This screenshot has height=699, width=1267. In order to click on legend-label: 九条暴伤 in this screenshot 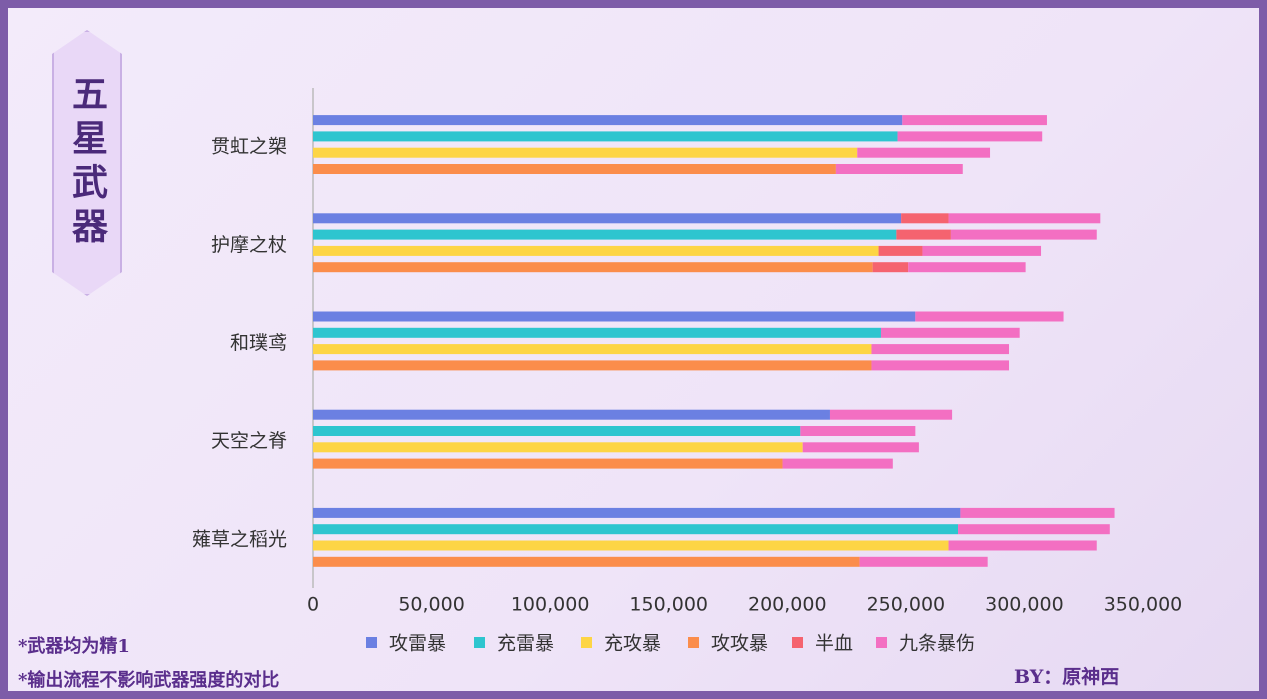, I will do `click(937, 644)`.